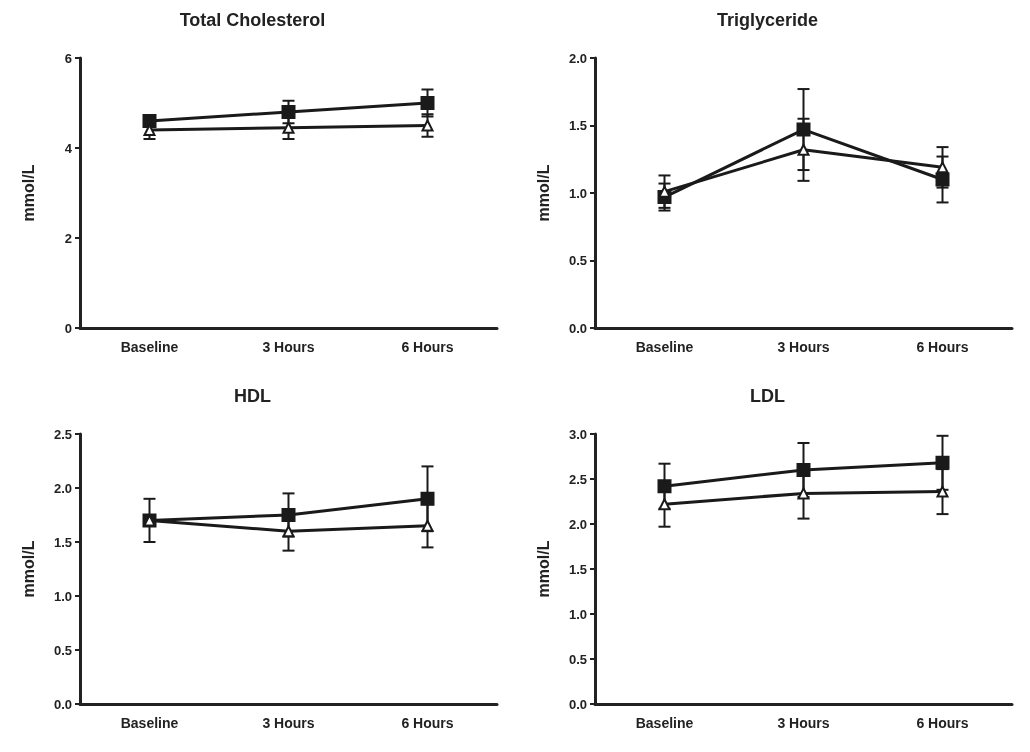 The width and height of the screenshot is (1030, 752). I want to click on y-tick-label: 3.0, so click(577, 434).